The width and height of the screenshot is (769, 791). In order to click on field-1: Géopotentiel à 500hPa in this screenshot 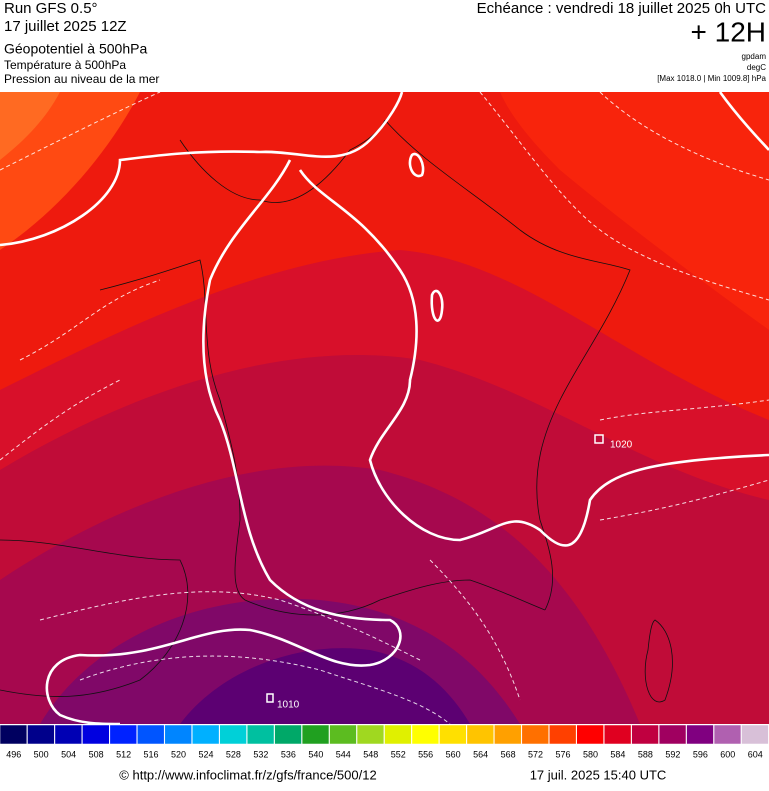, I will do `click(75, 49)`.